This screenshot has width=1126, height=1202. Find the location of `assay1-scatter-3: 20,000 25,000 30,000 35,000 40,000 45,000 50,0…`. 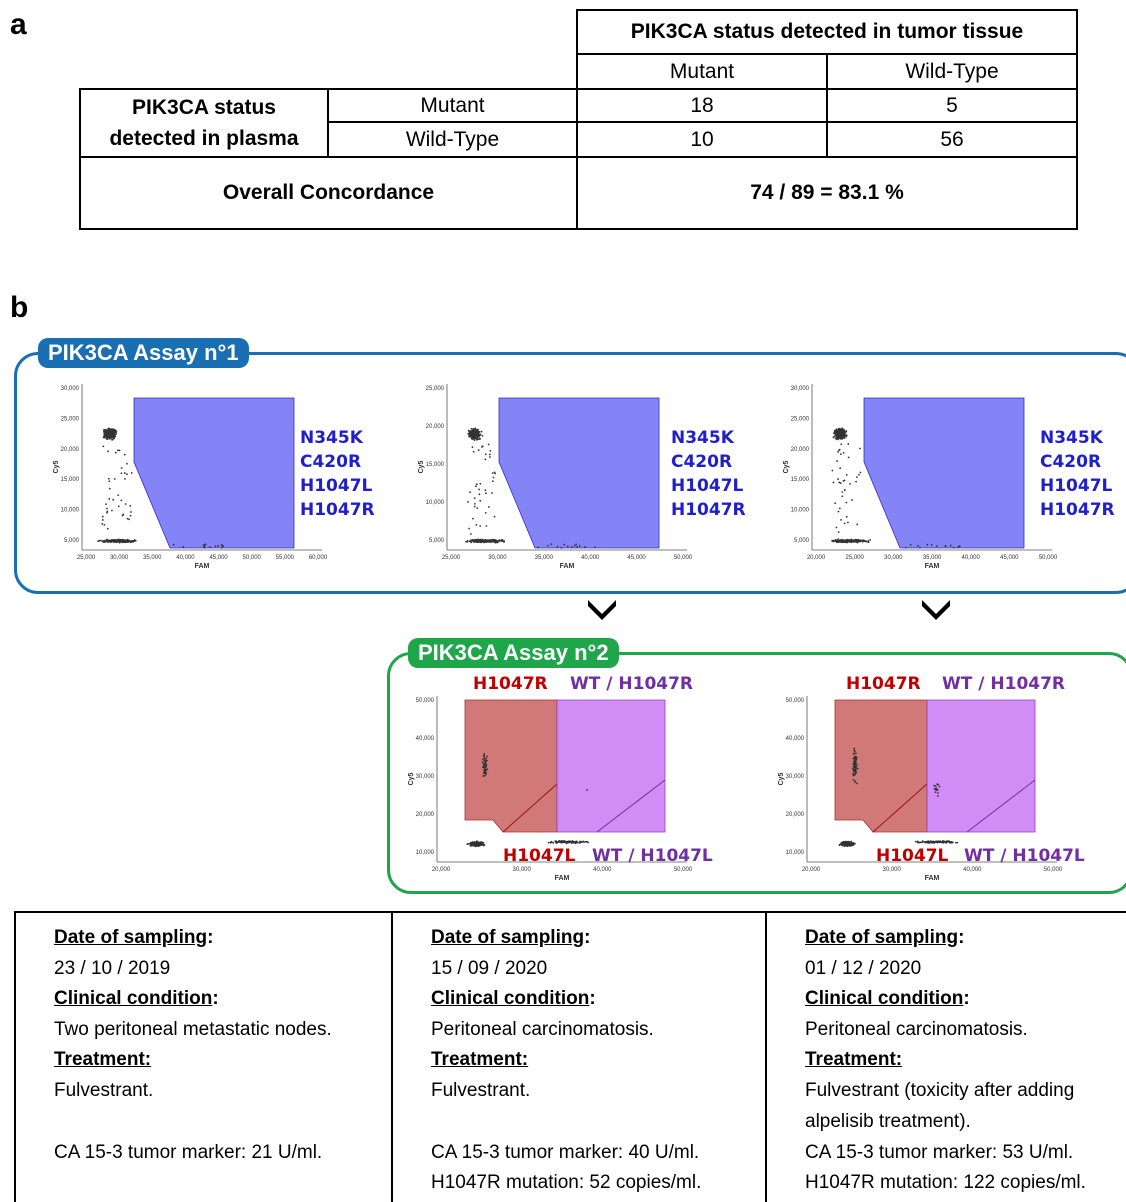

assay1-scatter-3: 20,000 25,000 30,000 35,000 40,000 45,000 50,0… is located at coordinates (920, 477).